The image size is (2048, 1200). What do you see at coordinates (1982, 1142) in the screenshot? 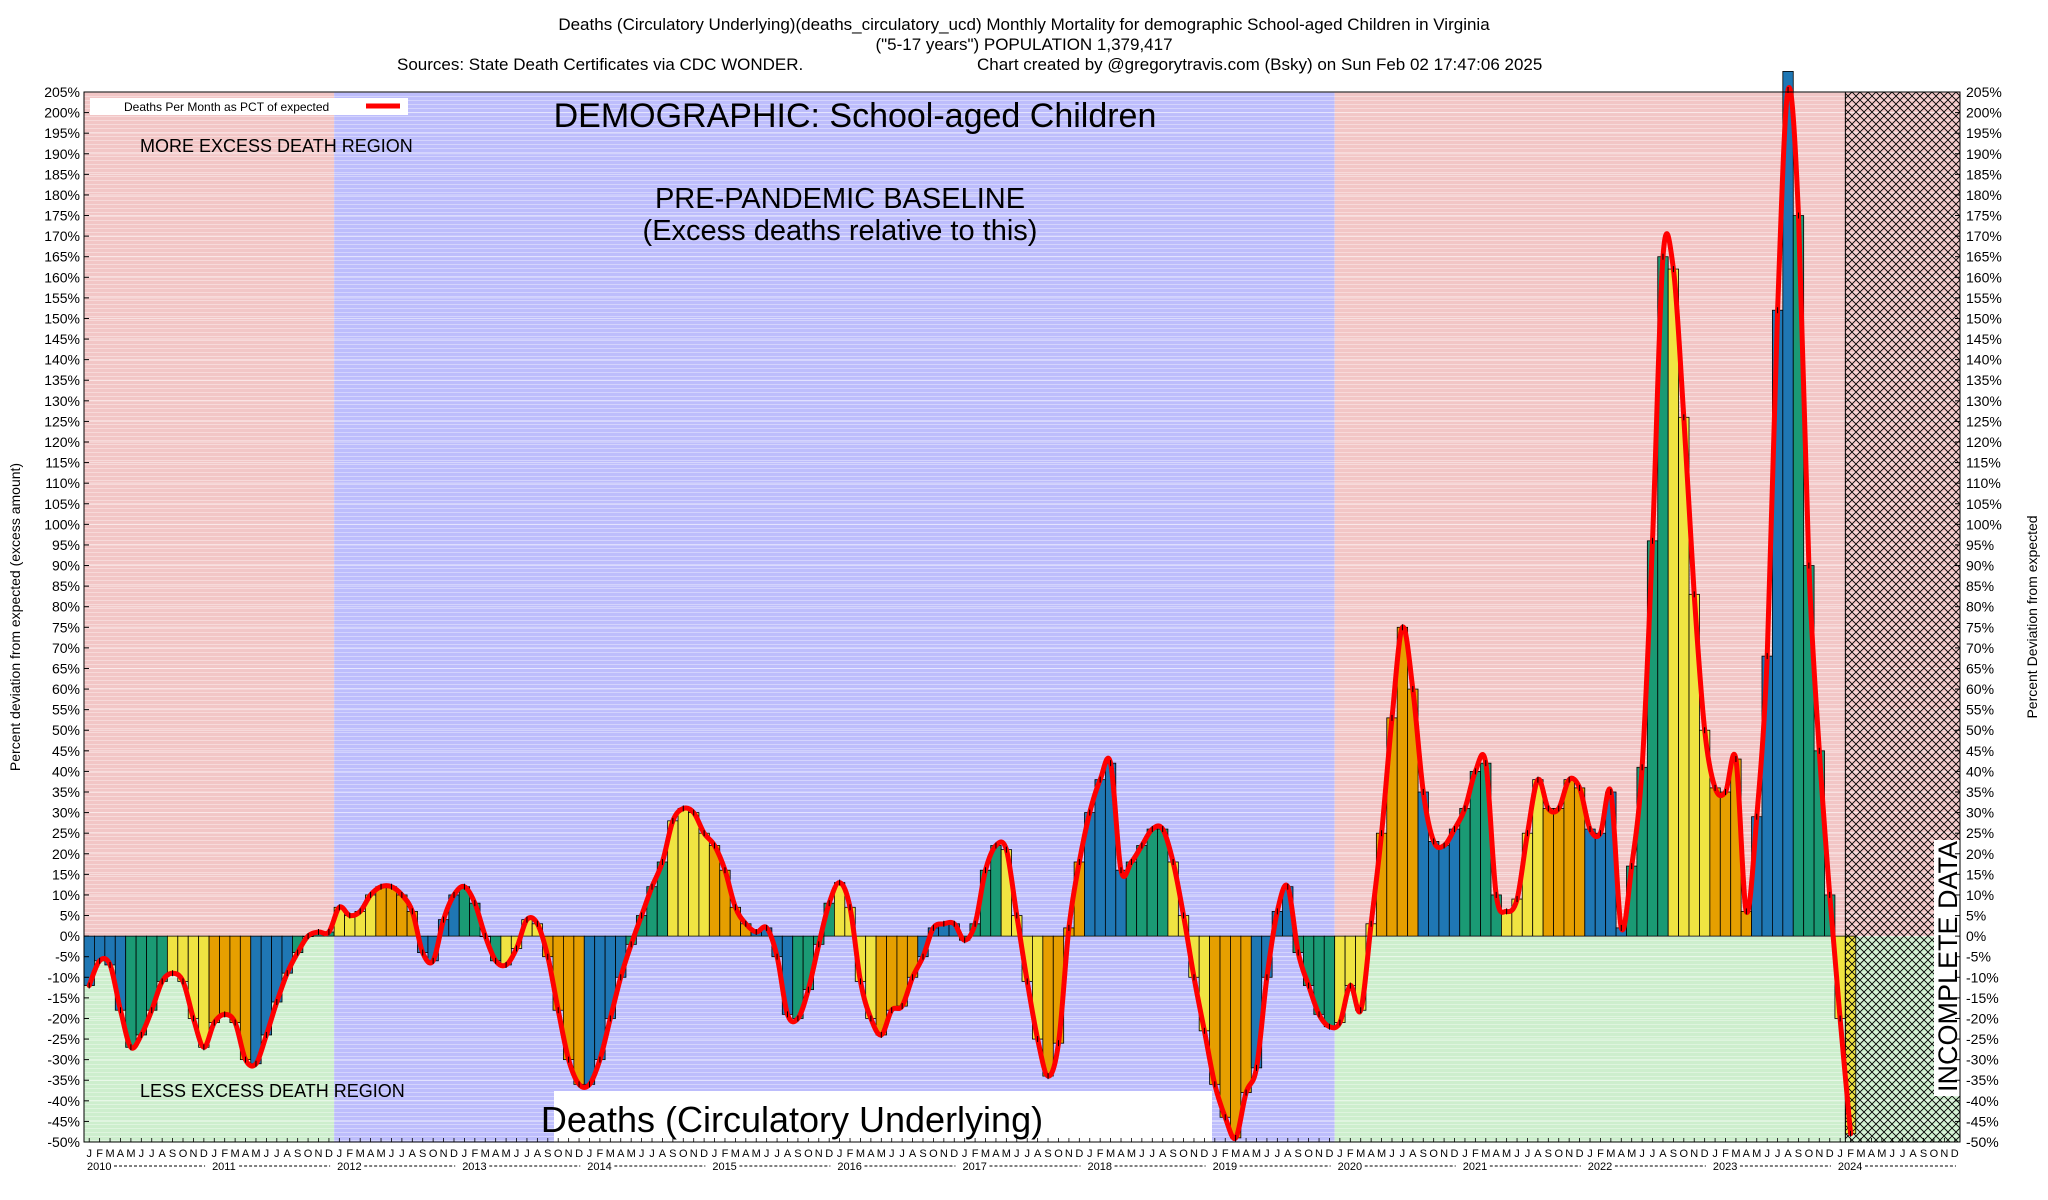
I see `y-tick-label-right: -50%` at bounding box center [1982, 1142].